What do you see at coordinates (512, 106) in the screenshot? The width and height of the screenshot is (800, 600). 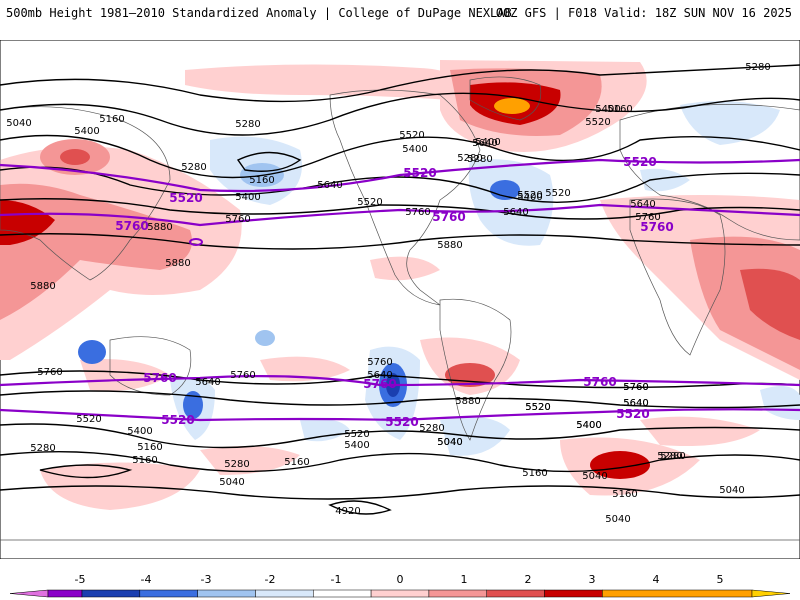 I see `anomaly-max-region` at bounding box center [512, 106].